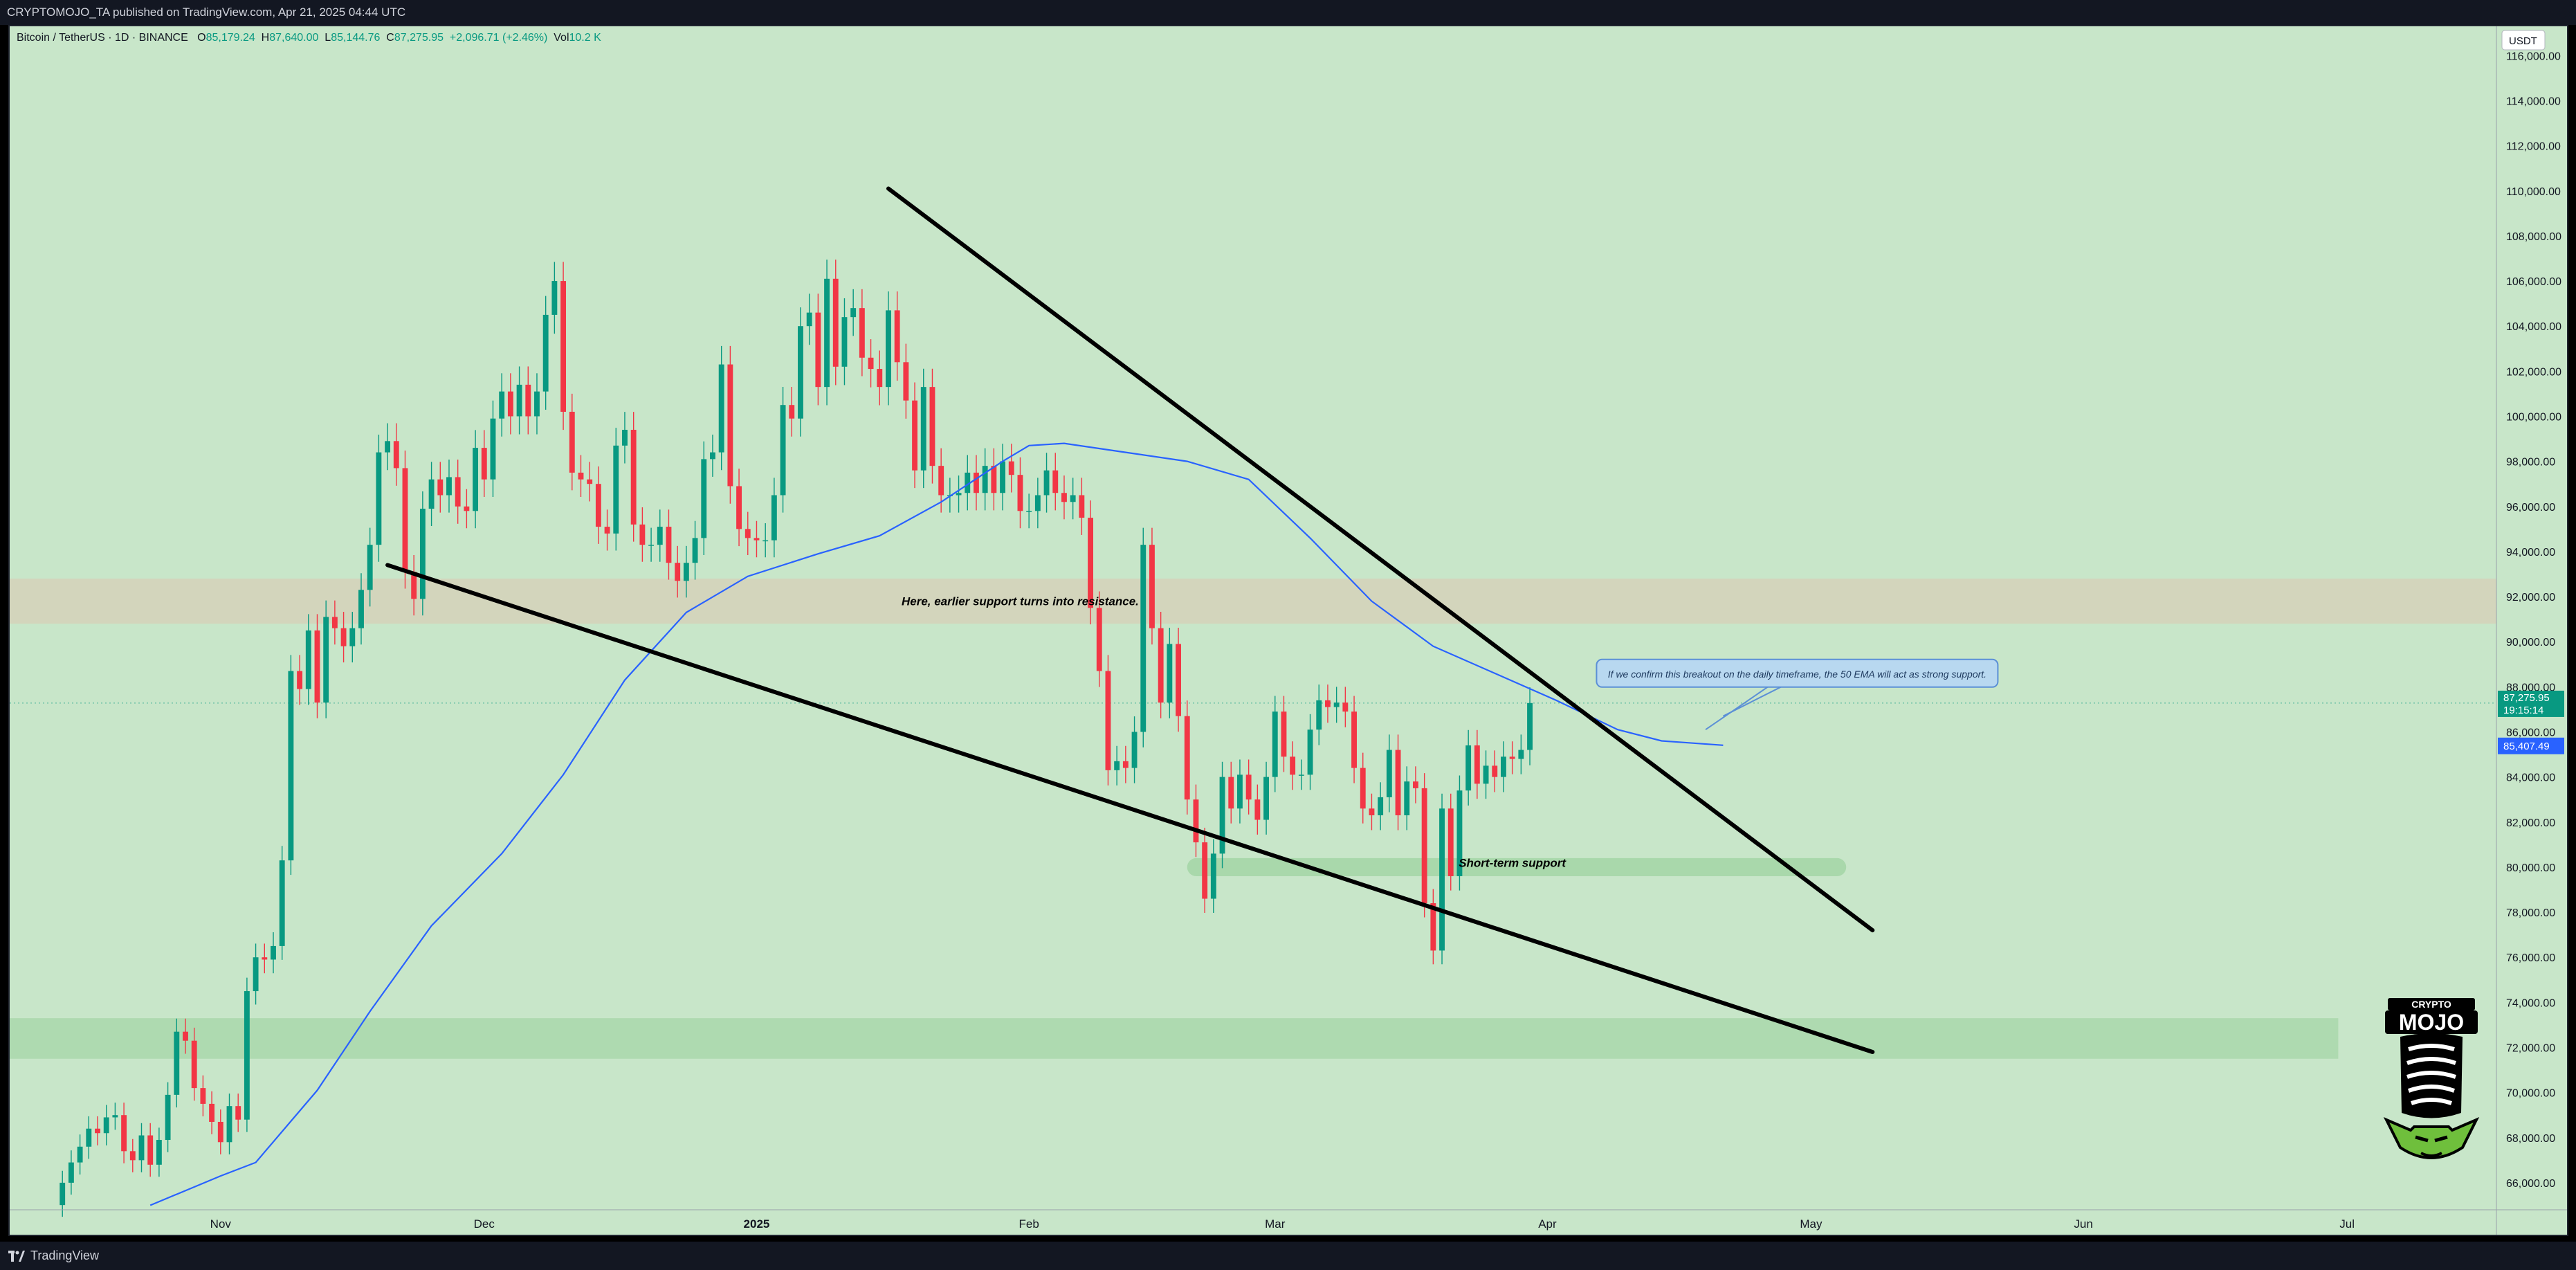 This screenshot has height=1270, width=2576. I want to click on price-tick-label: 74,000.00, so click(2531, 1003).